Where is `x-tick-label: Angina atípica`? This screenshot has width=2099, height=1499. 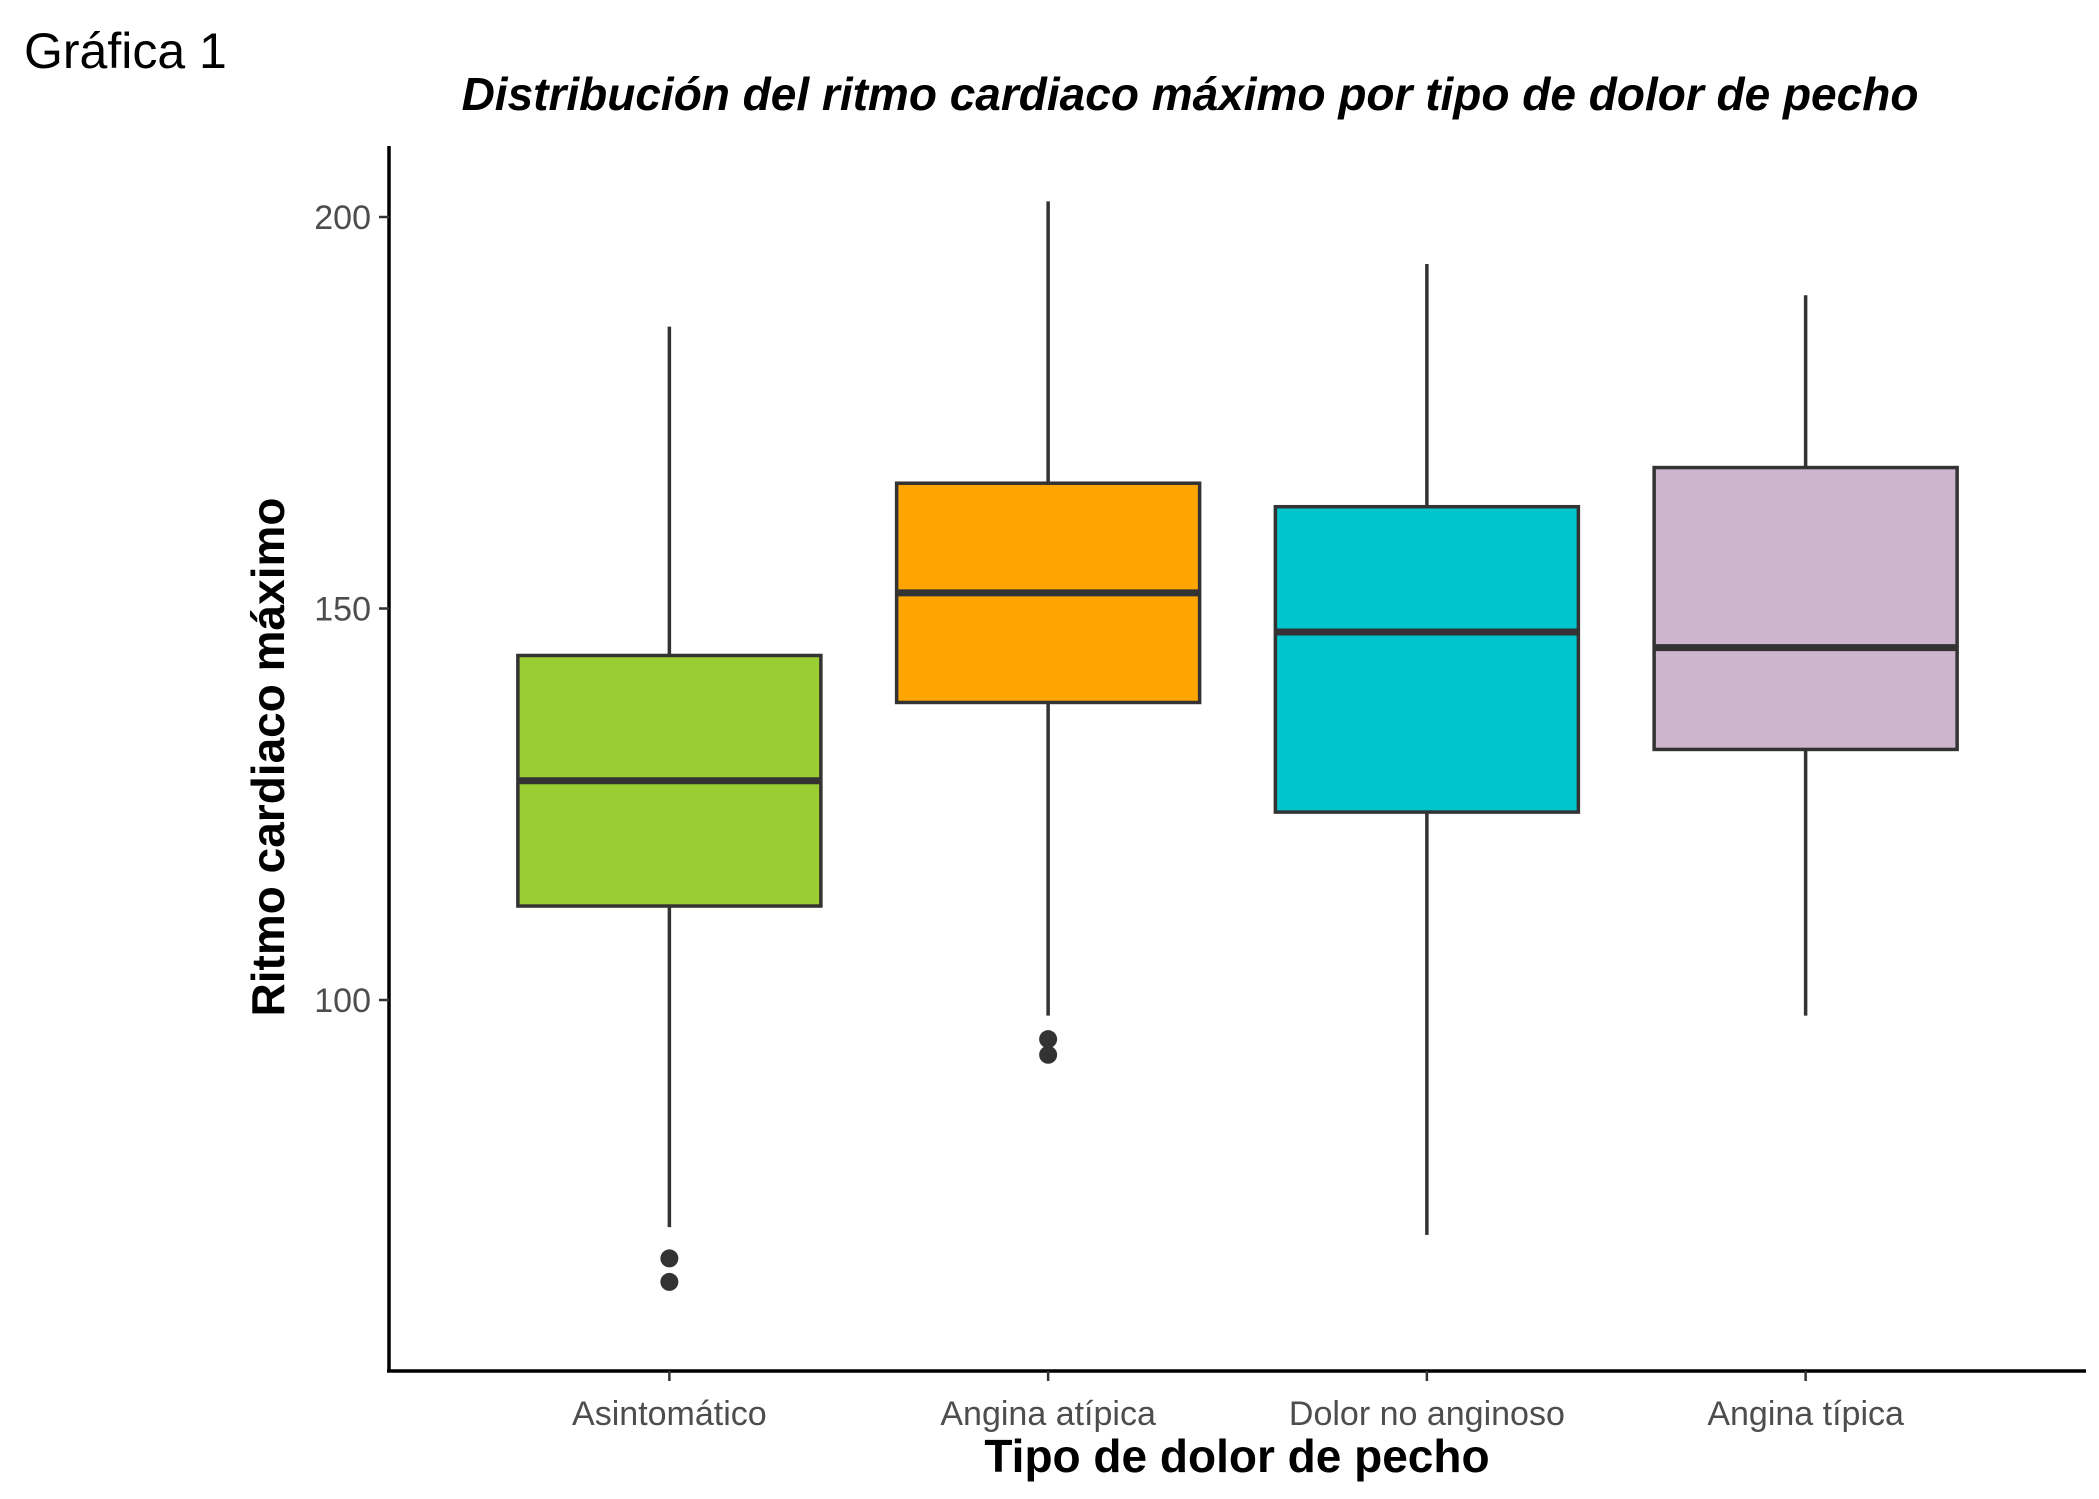 x-tick-label: Angina atípica is located at coordinates (1048, 1414).